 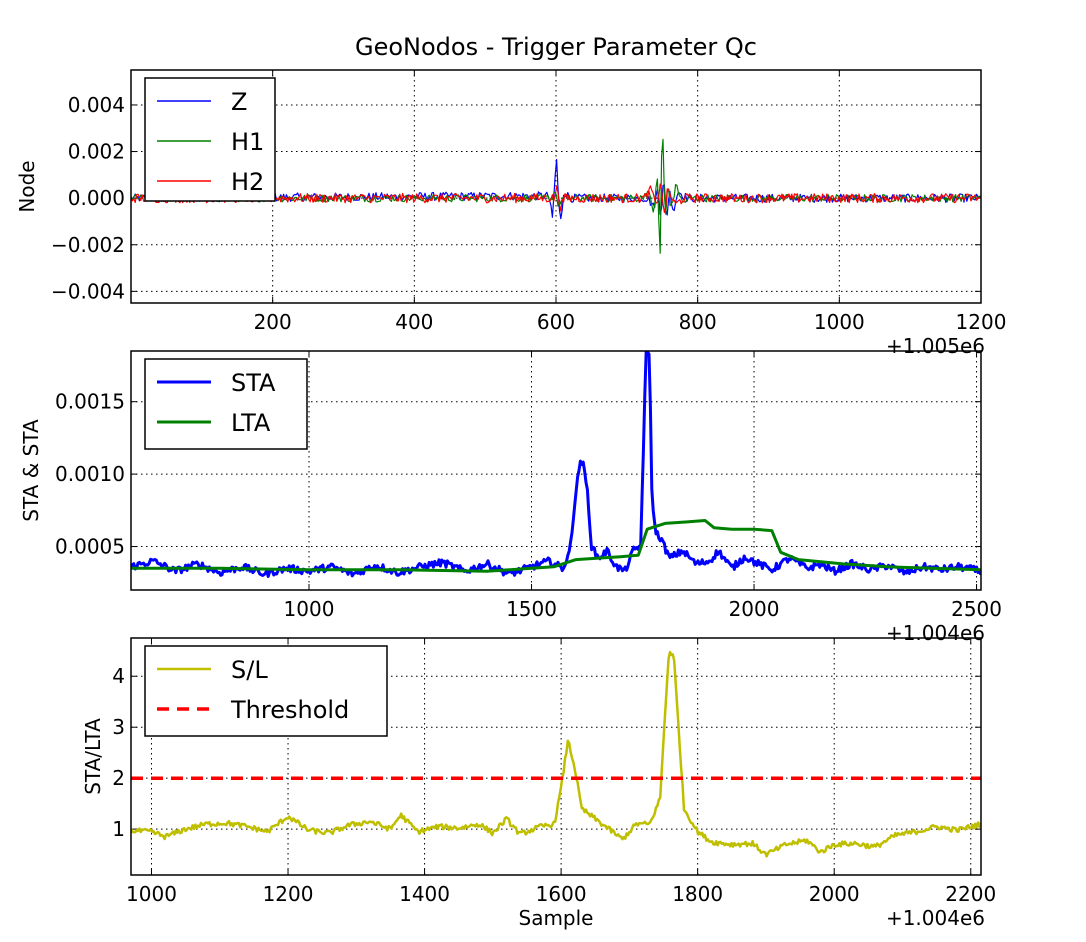 What do you see at coordinates (88, 245) in the screenshot?
I see `y-tick-label: −0.002` at bounding box center [88, 245].